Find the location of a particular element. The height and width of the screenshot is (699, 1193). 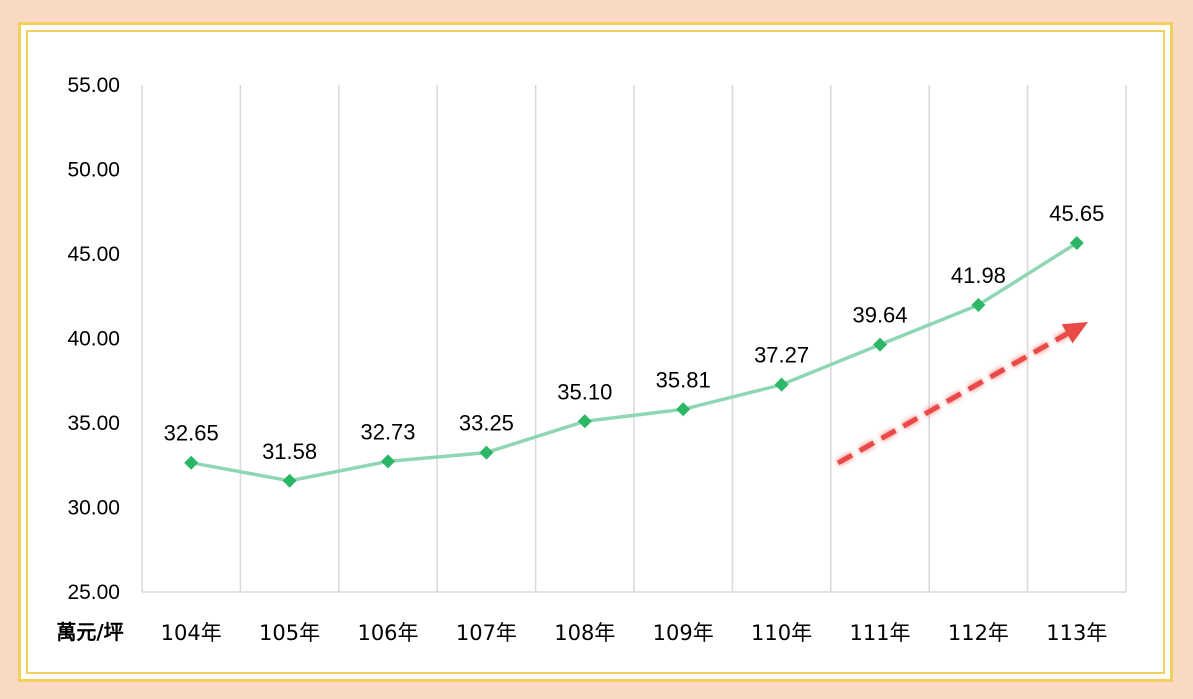

x-tick-label: 109年 is located at coordinates (683, 633).